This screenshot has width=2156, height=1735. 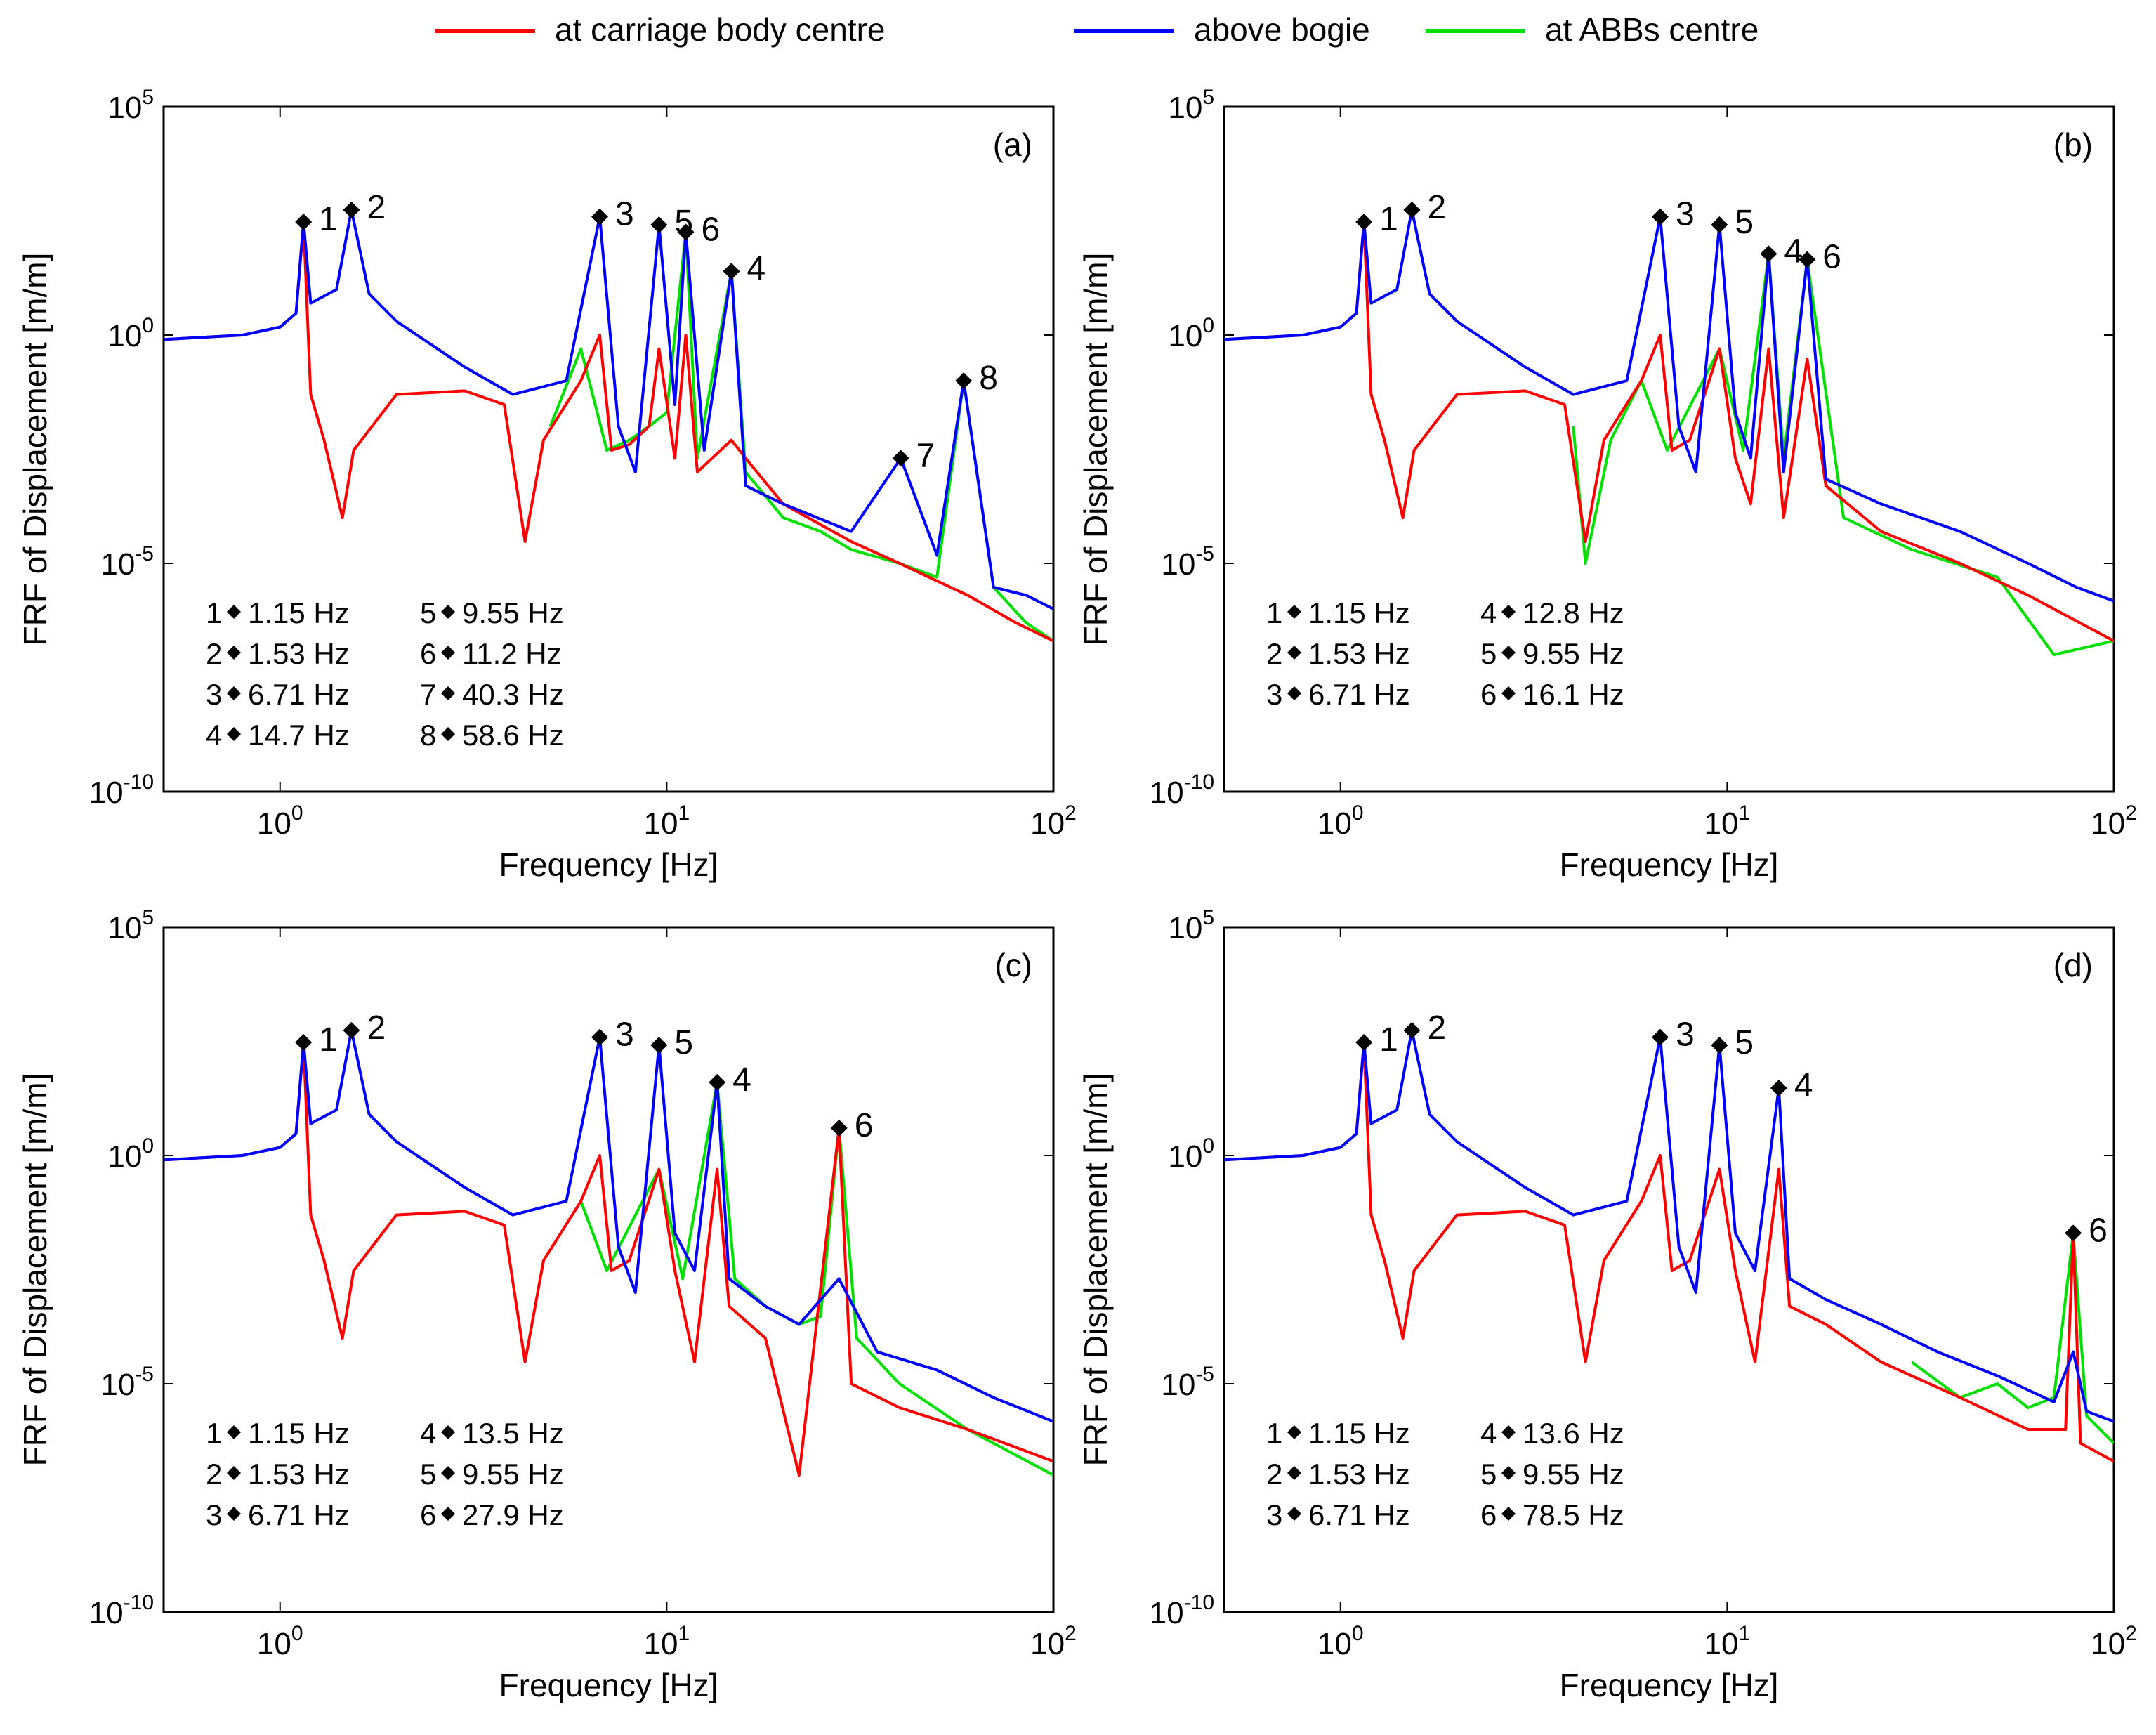 What do you see at coordinates (1012, 144) in the screenshot?
I see `panel-label: (a)` at bounding box center [1012, 144].